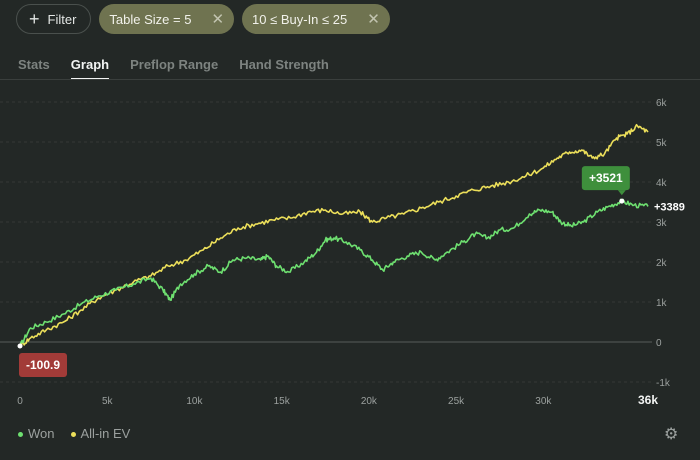  I want to click on filter-button-label: Filter, so click(62, 19).